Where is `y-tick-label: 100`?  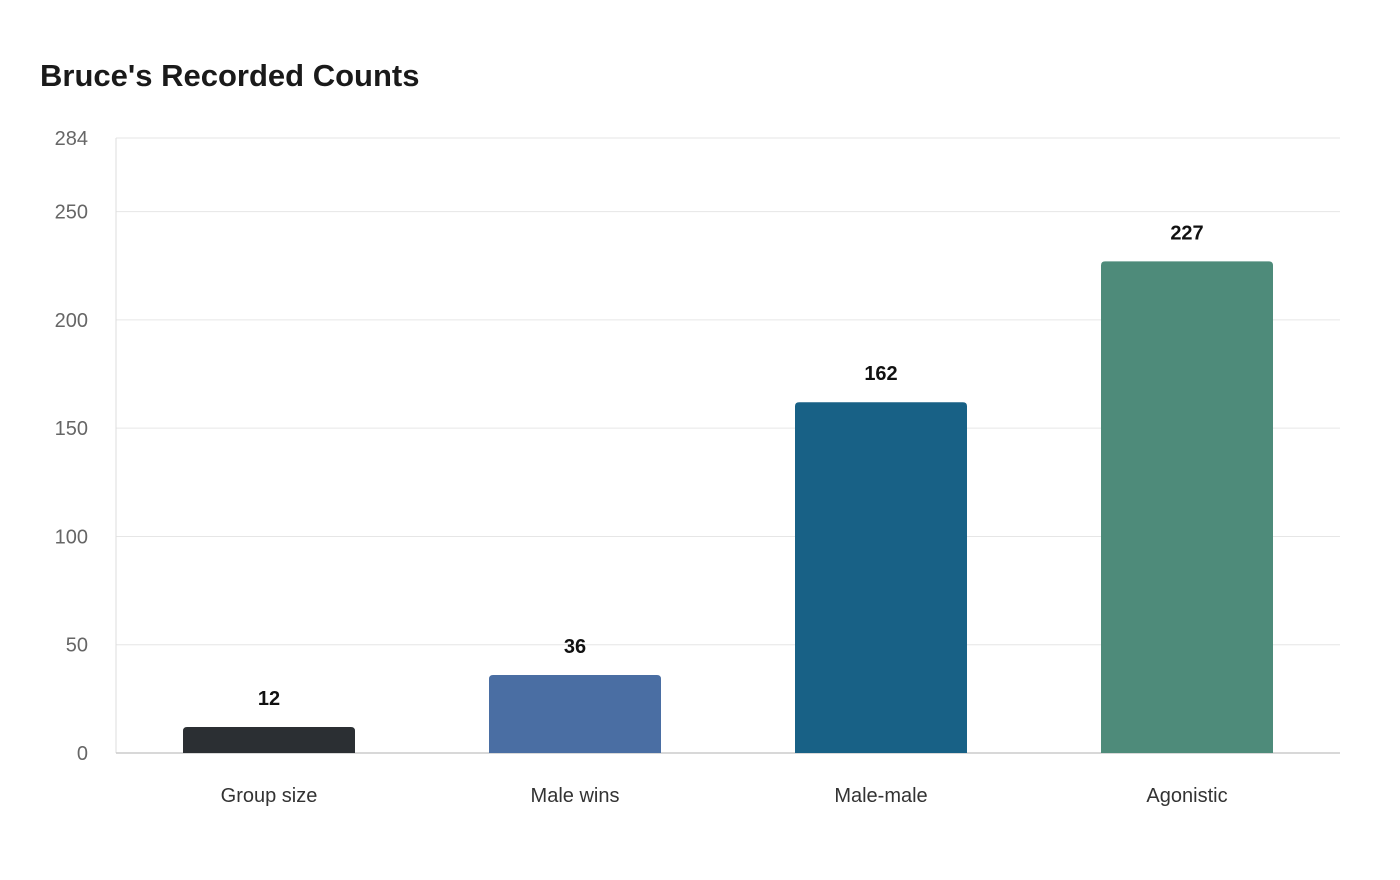
y-tick-label: 100 is located at coordinates (71, 537).